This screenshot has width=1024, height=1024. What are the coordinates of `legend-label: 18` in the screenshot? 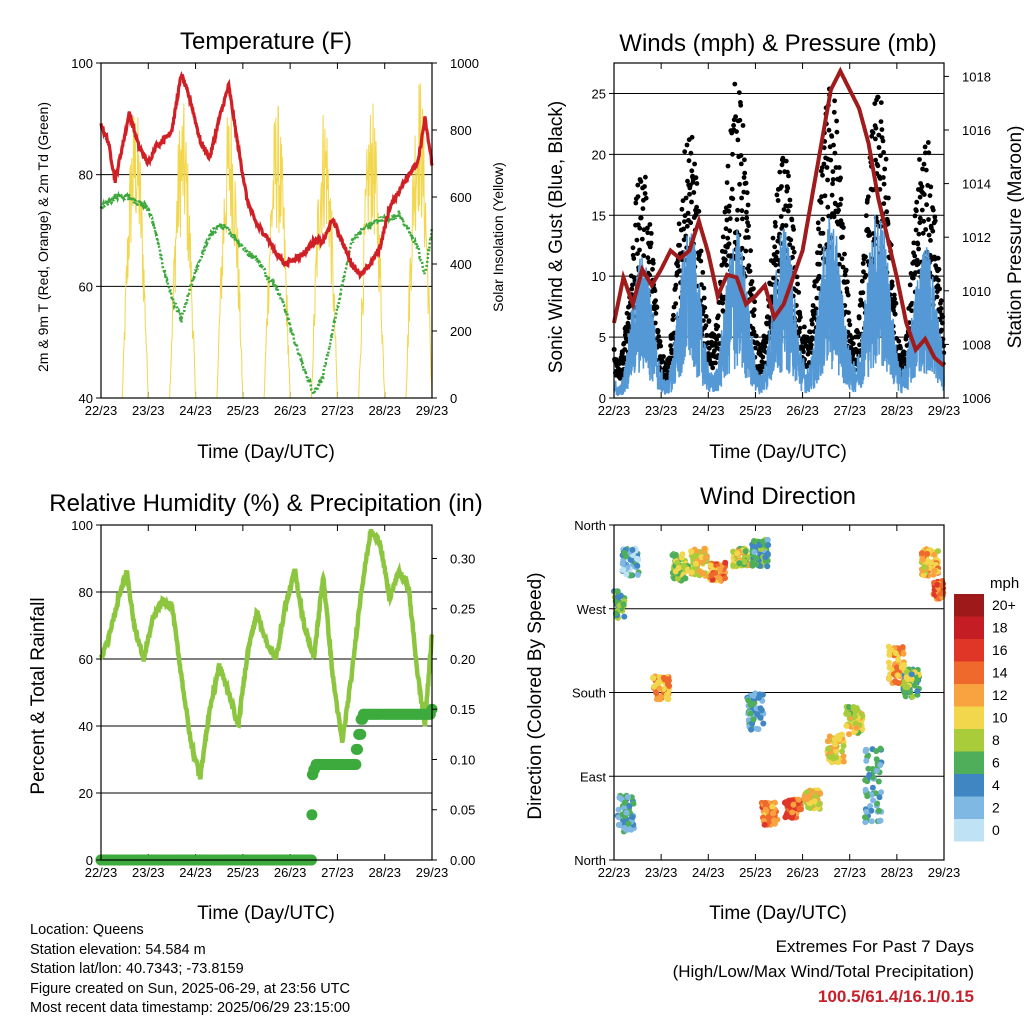 It's located at (1000, 628).